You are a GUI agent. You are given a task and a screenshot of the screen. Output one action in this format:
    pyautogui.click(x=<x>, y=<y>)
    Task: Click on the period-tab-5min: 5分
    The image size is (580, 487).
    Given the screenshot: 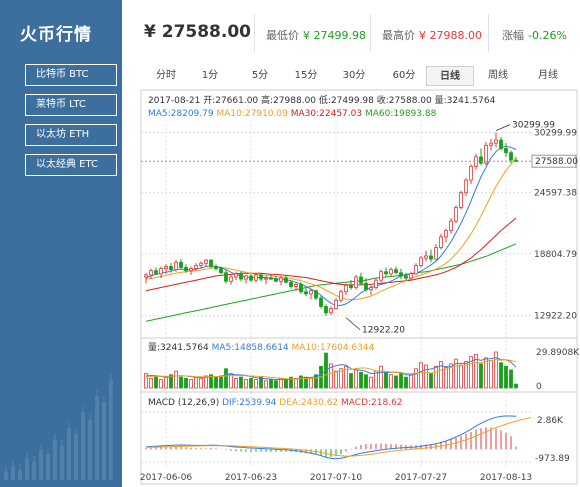 What is the action you would take?
    pyautogui.click(x=260, y=75)
    